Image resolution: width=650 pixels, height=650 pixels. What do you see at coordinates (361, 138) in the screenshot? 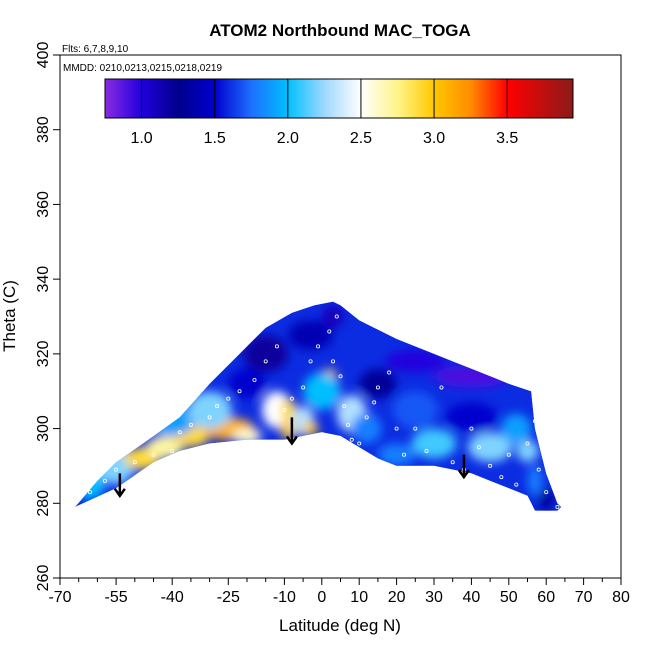
I see `colorbar-tick-label: 2.5` at bounding box center [361, 138].